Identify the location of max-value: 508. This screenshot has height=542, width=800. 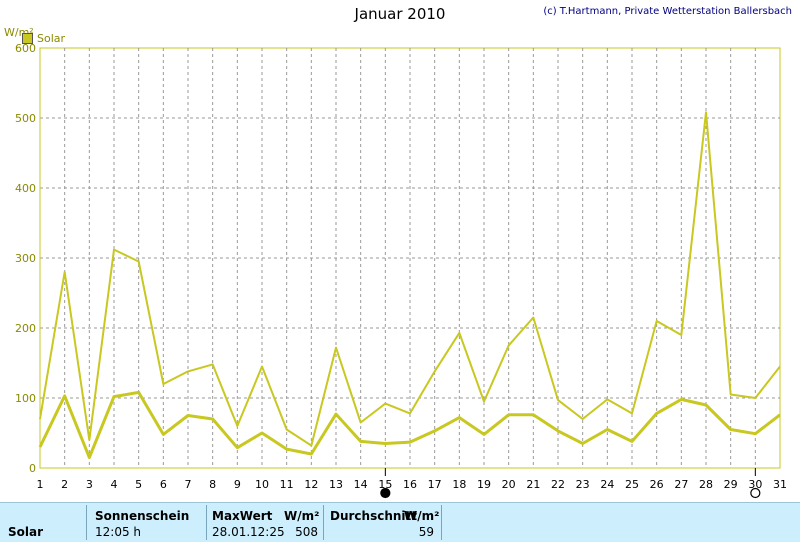
(306, 532).